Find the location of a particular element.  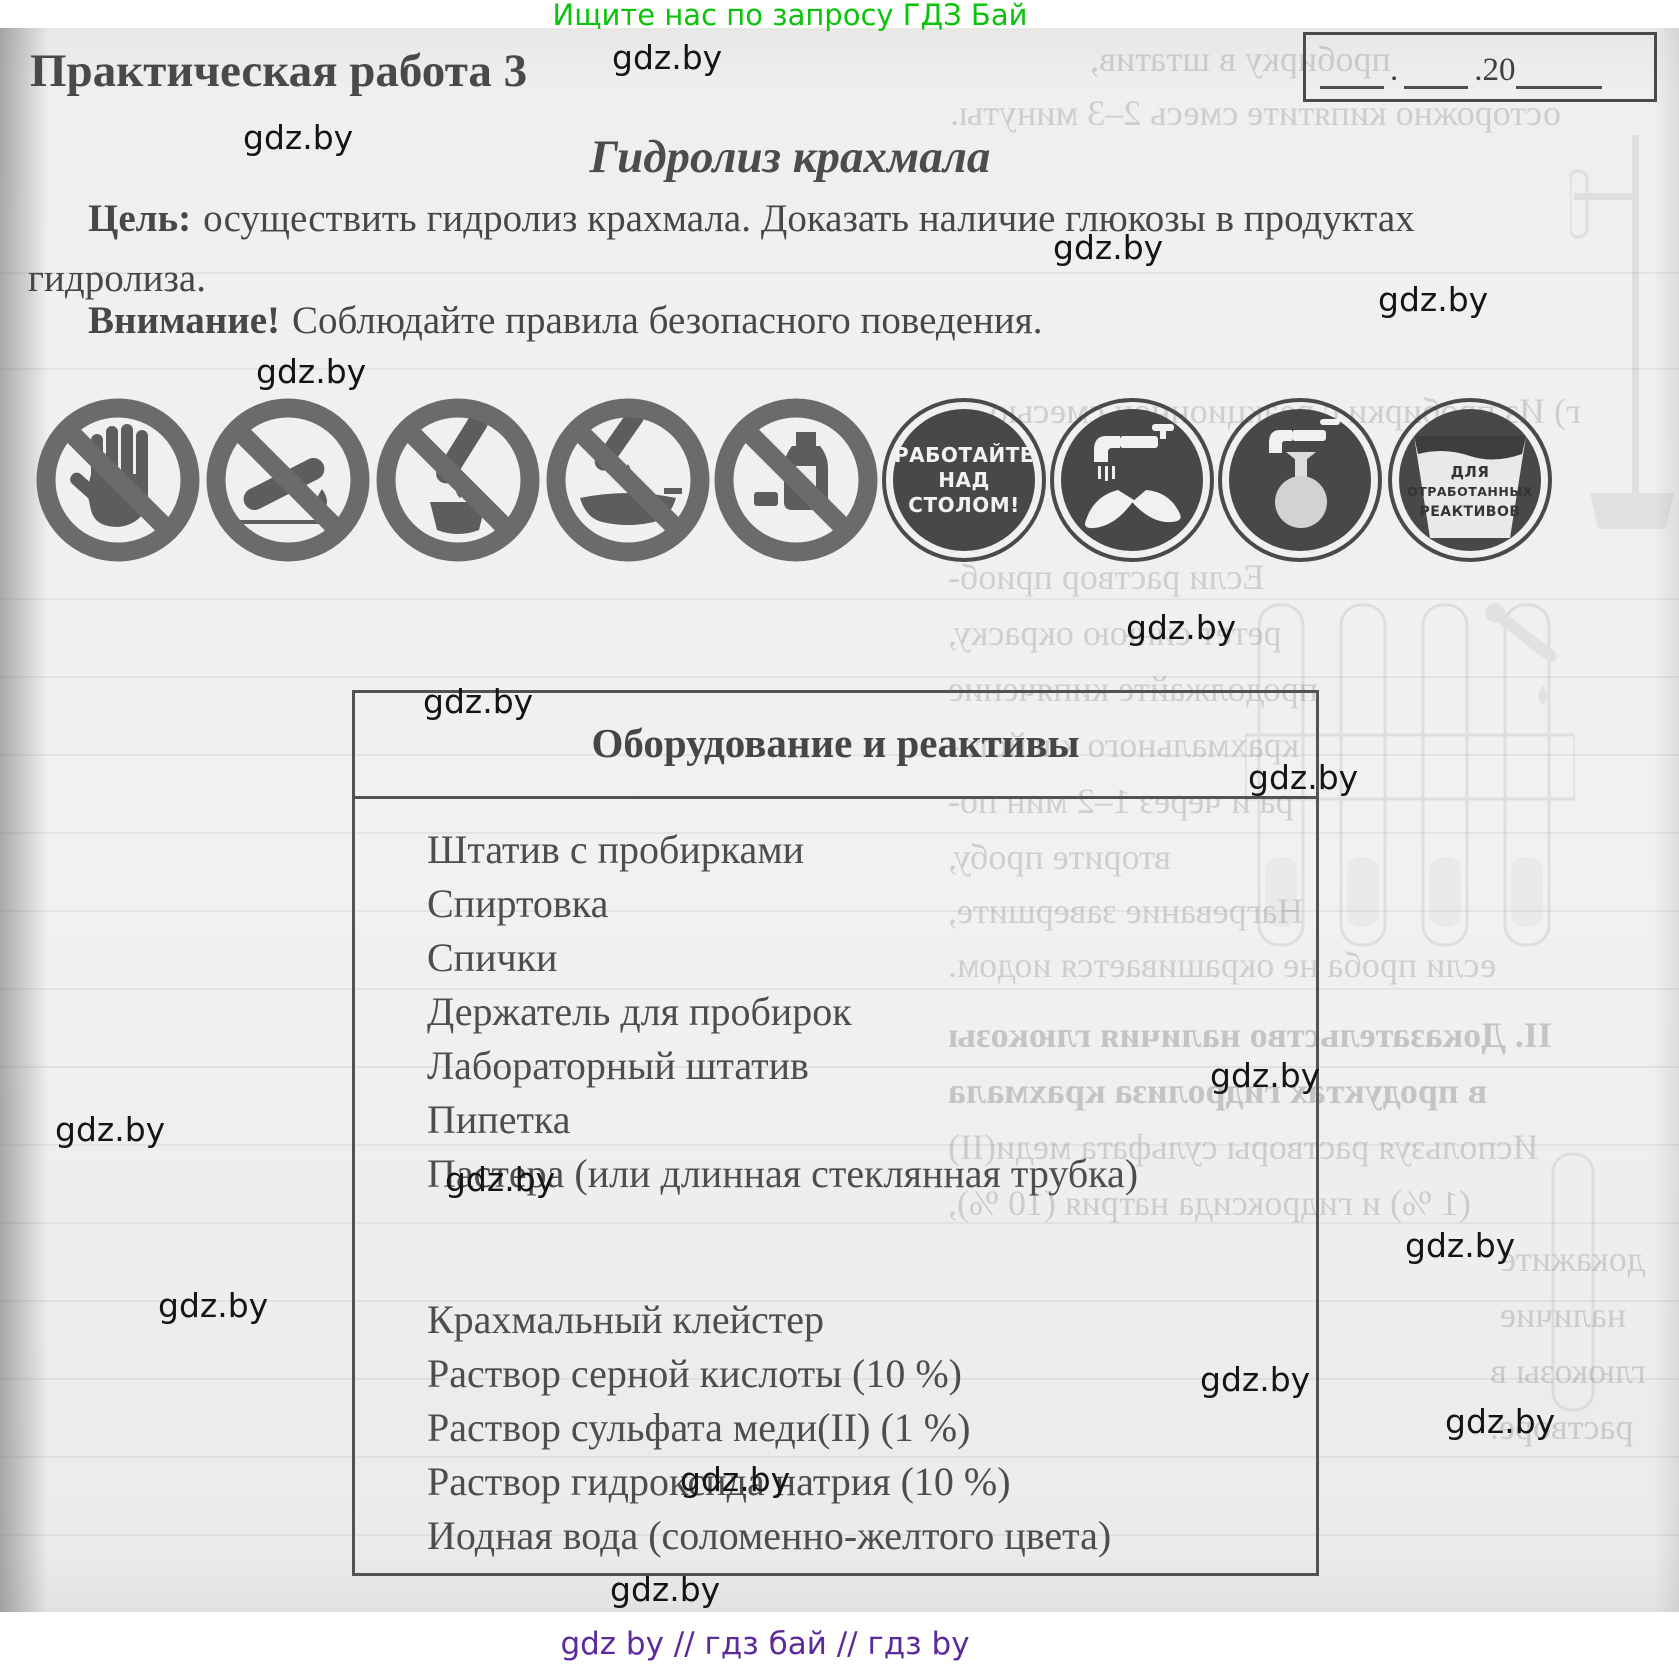

equipment-item: Спиртовка is located at coordinates (518, 903).